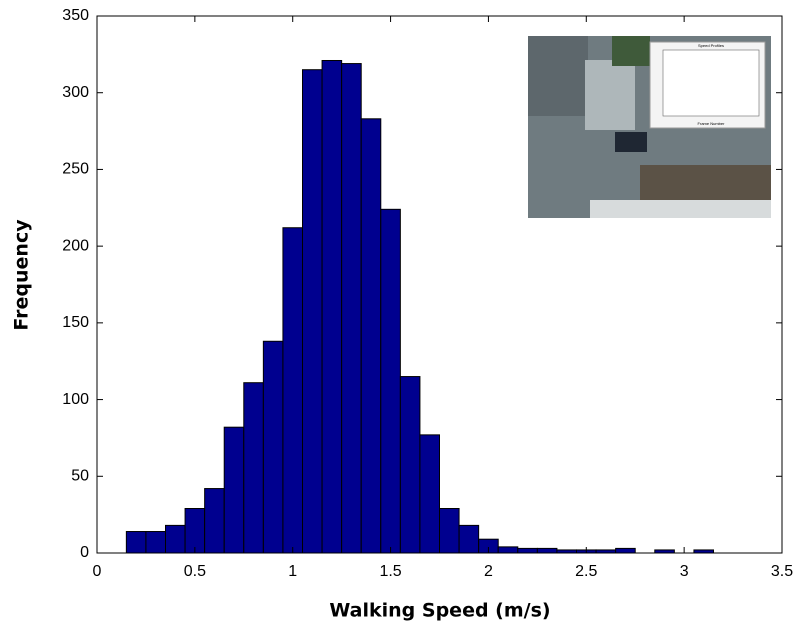 The image size is (798, 631). I want to click on inset-photo: Speed Profiles Frame Number, so click(649, 127).